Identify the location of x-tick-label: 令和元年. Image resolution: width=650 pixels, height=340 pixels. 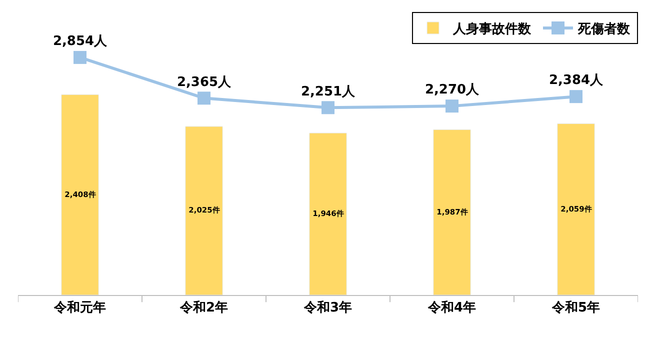
(79, 308).